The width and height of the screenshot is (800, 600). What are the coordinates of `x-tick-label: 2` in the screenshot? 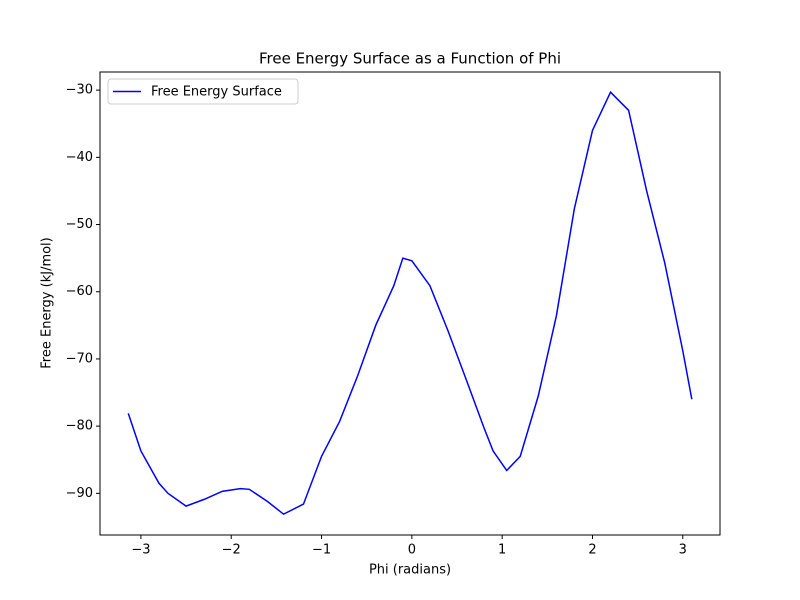 It's located at (592, 550).